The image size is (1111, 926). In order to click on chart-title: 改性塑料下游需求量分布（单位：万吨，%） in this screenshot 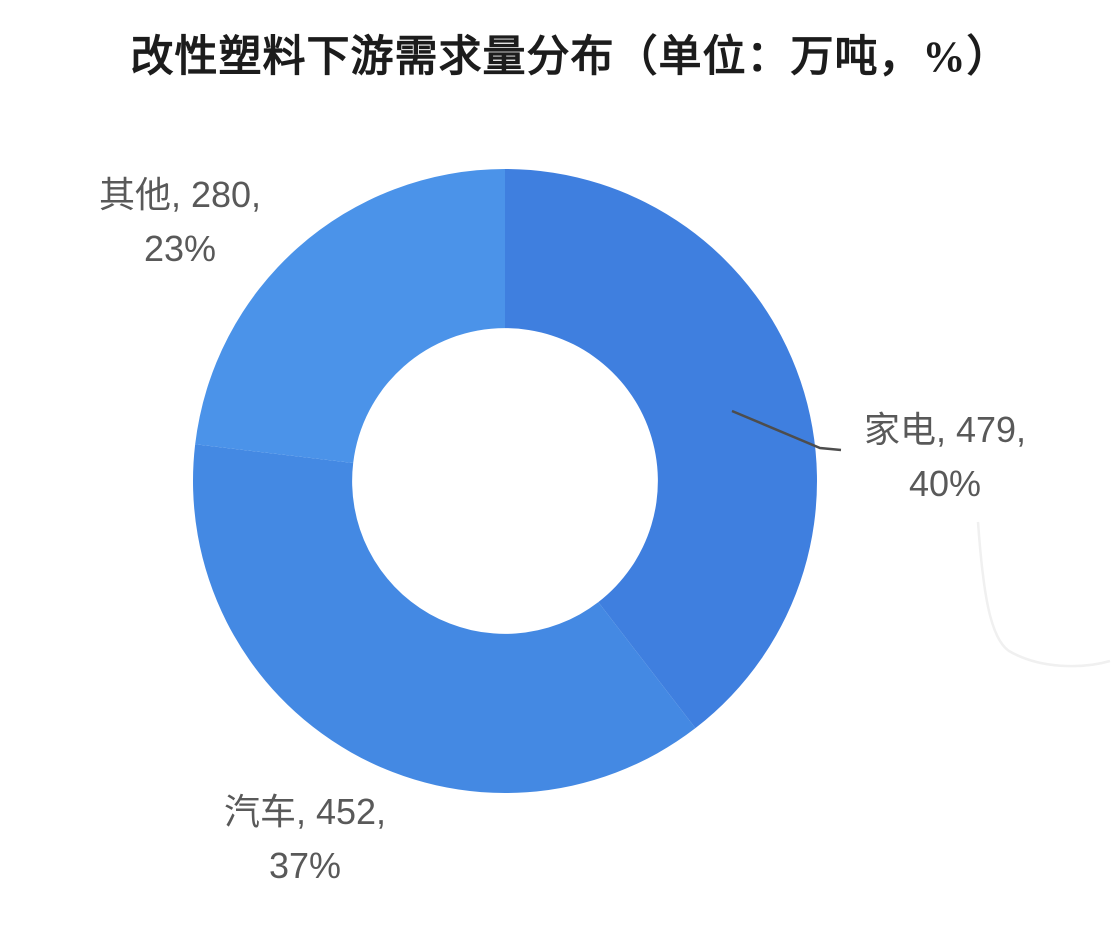, I will do `click(570, 57)`.